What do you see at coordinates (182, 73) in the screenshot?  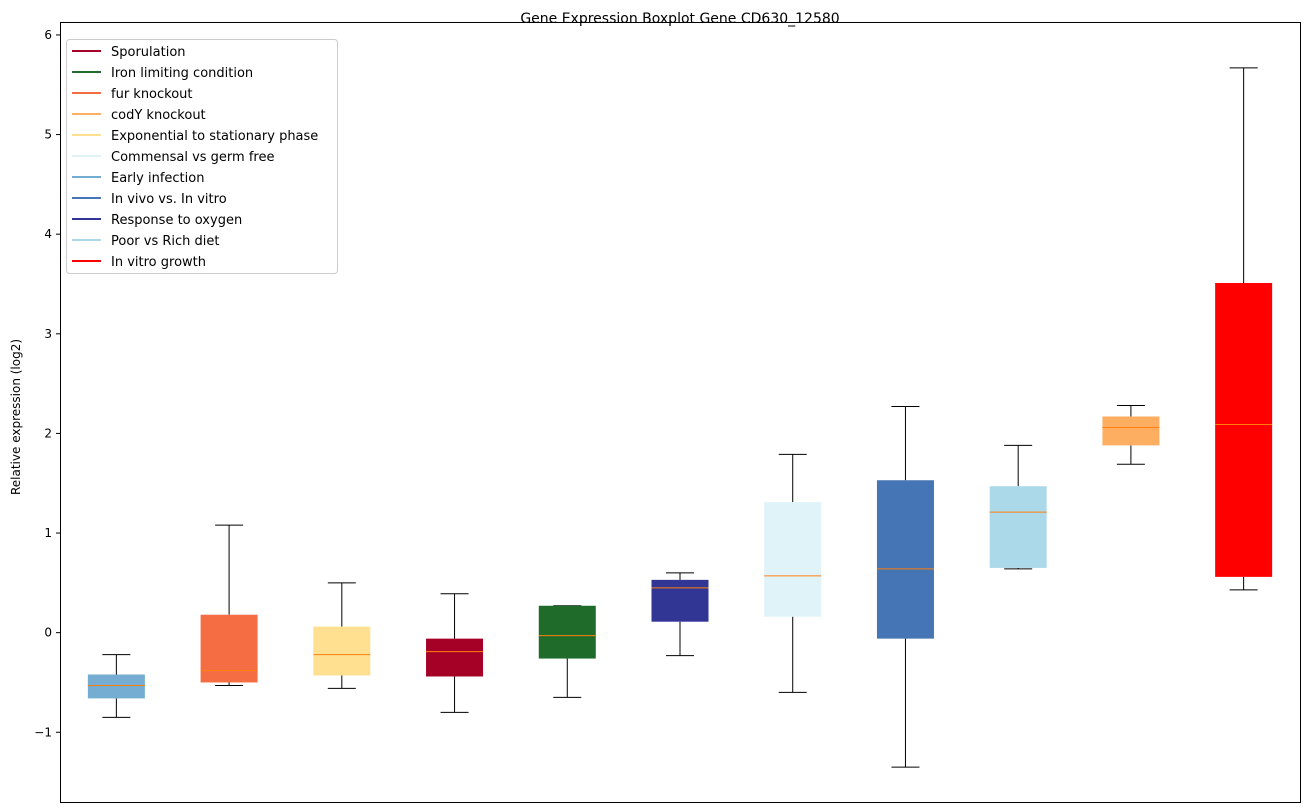 I see `legend-label: Iron limiting condition` at bounding box center [182, 73].